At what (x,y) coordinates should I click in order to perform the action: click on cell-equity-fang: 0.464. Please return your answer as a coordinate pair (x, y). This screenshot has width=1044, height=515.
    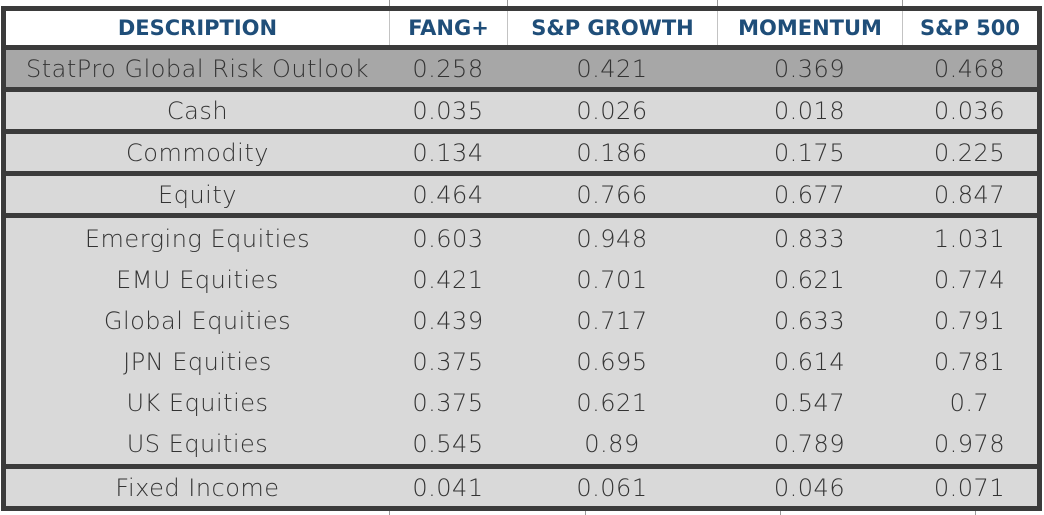
    Looking at the image, I should click on (448, 194).